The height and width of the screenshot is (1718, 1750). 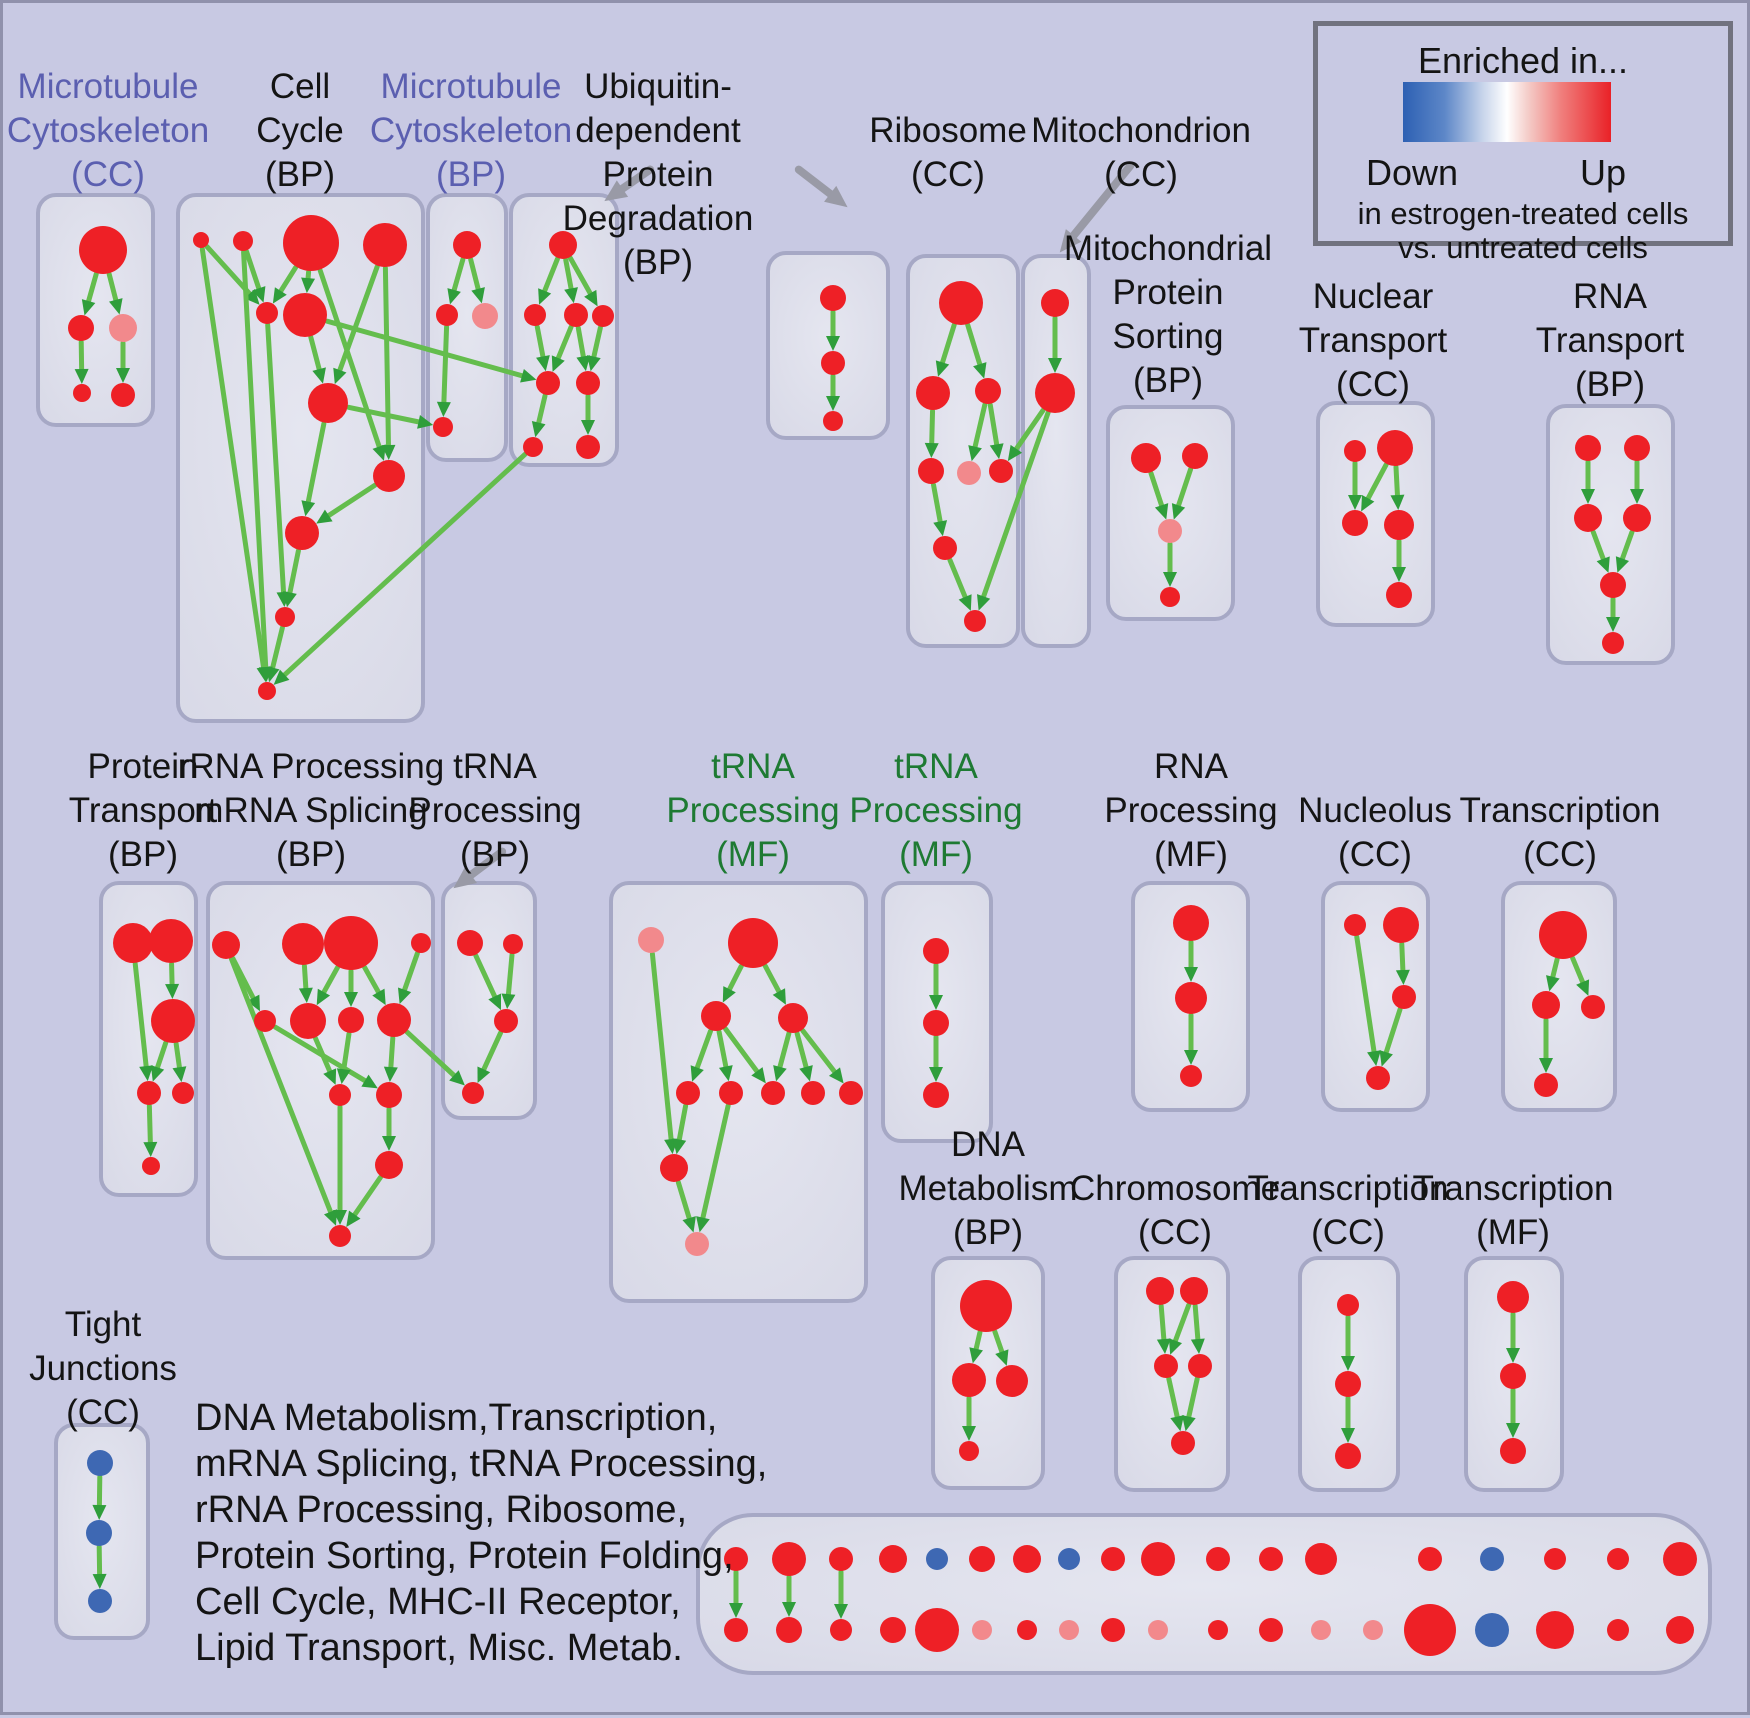 What do you see at coordinates (1523, 248) in the screenshot?
I see `legend-subtitle-line2: vs. untreated cells` at bounding box center [1523, 248].